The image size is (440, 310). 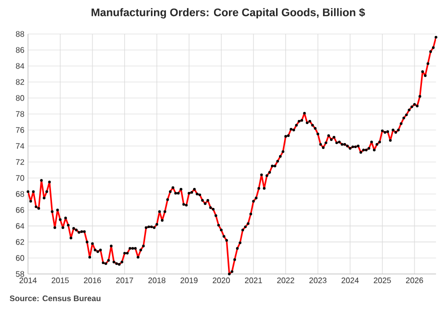 What do you see at coordinates (20, 194) in the screenshot?
I see `y-tick-label: 68` at bounding box center [20, 194].